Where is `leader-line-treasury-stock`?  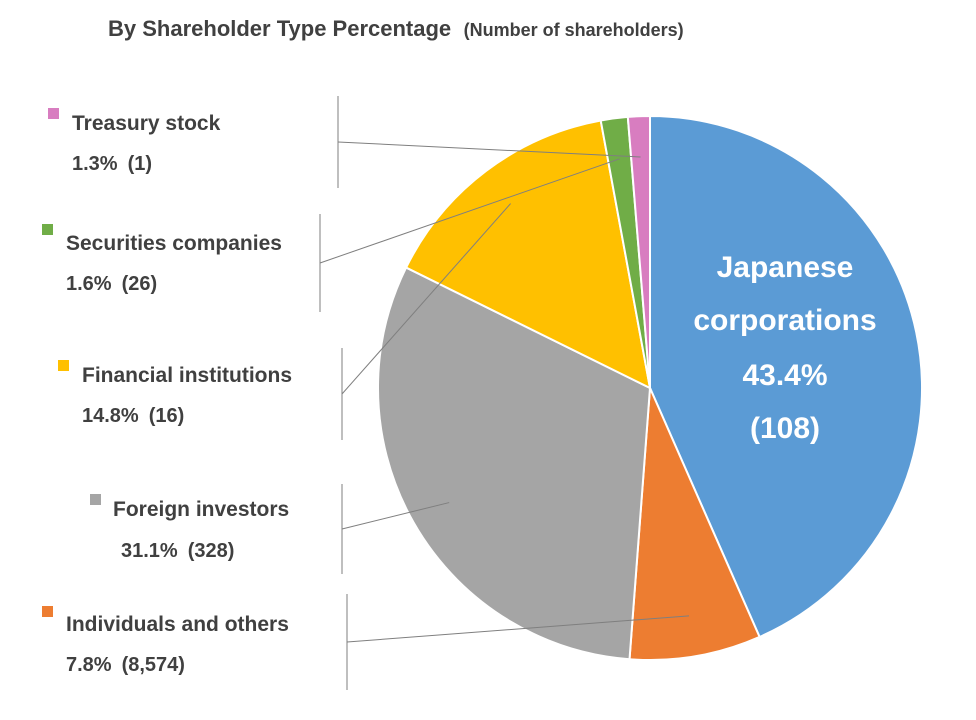 leader-line-treasury-stock is located at coordinates (489, 149).